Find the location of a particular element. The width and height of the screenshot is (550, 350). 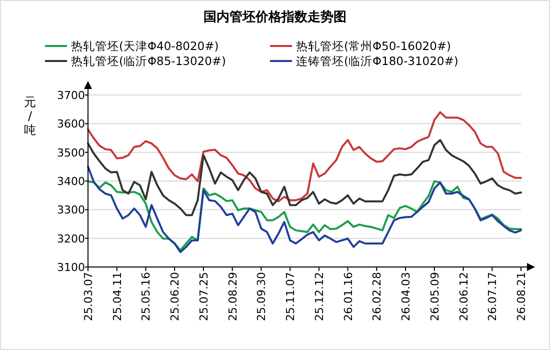

x-tick-label: 25.03.07 is located at coordinates (88, 296).